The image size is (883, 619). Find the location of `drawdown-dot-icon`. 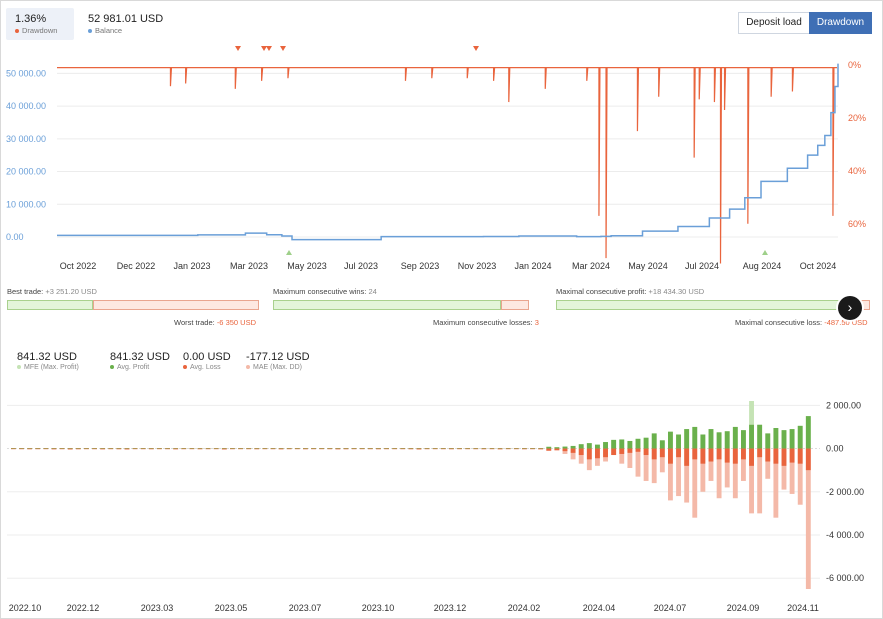

drawdown-dot-icon is located at coordinates (17, 31).